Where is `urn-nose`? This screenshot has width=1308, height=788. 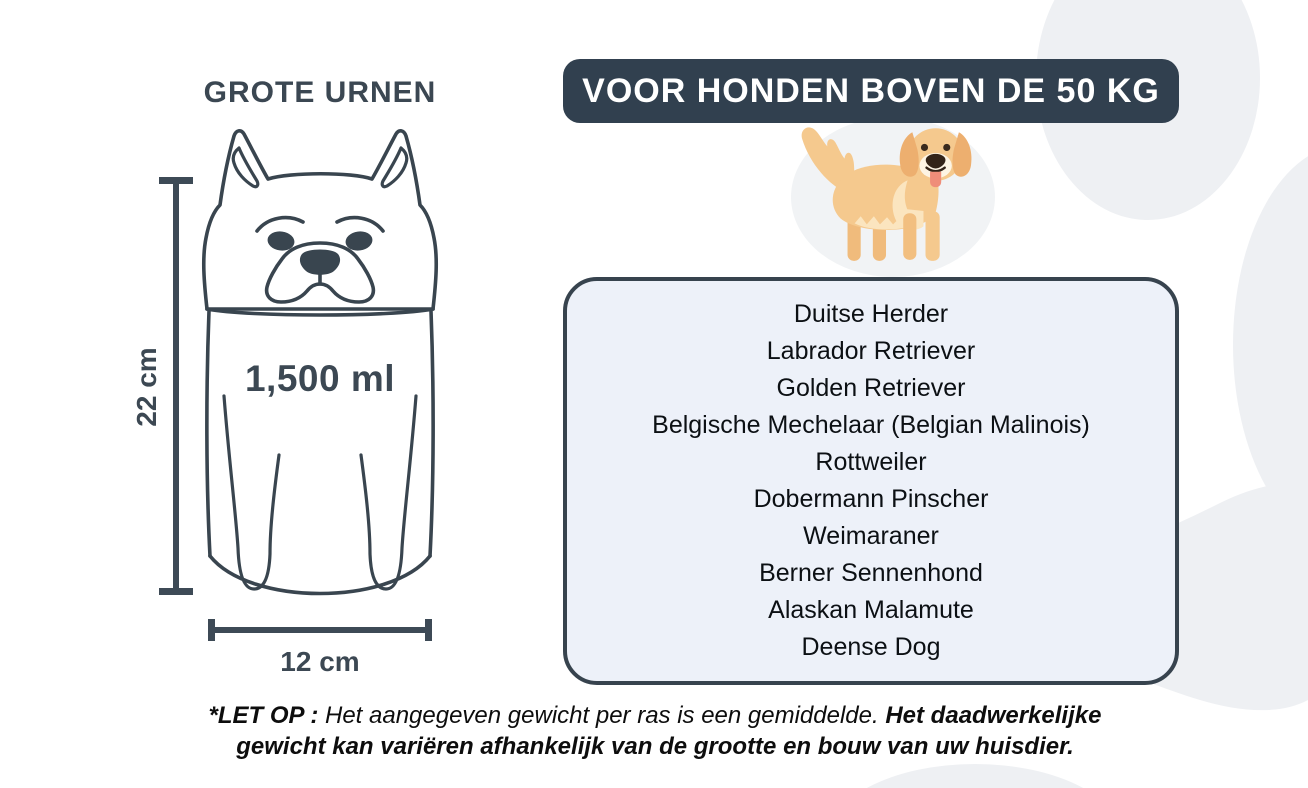
urn-nose is located at coordinates (320, 262).